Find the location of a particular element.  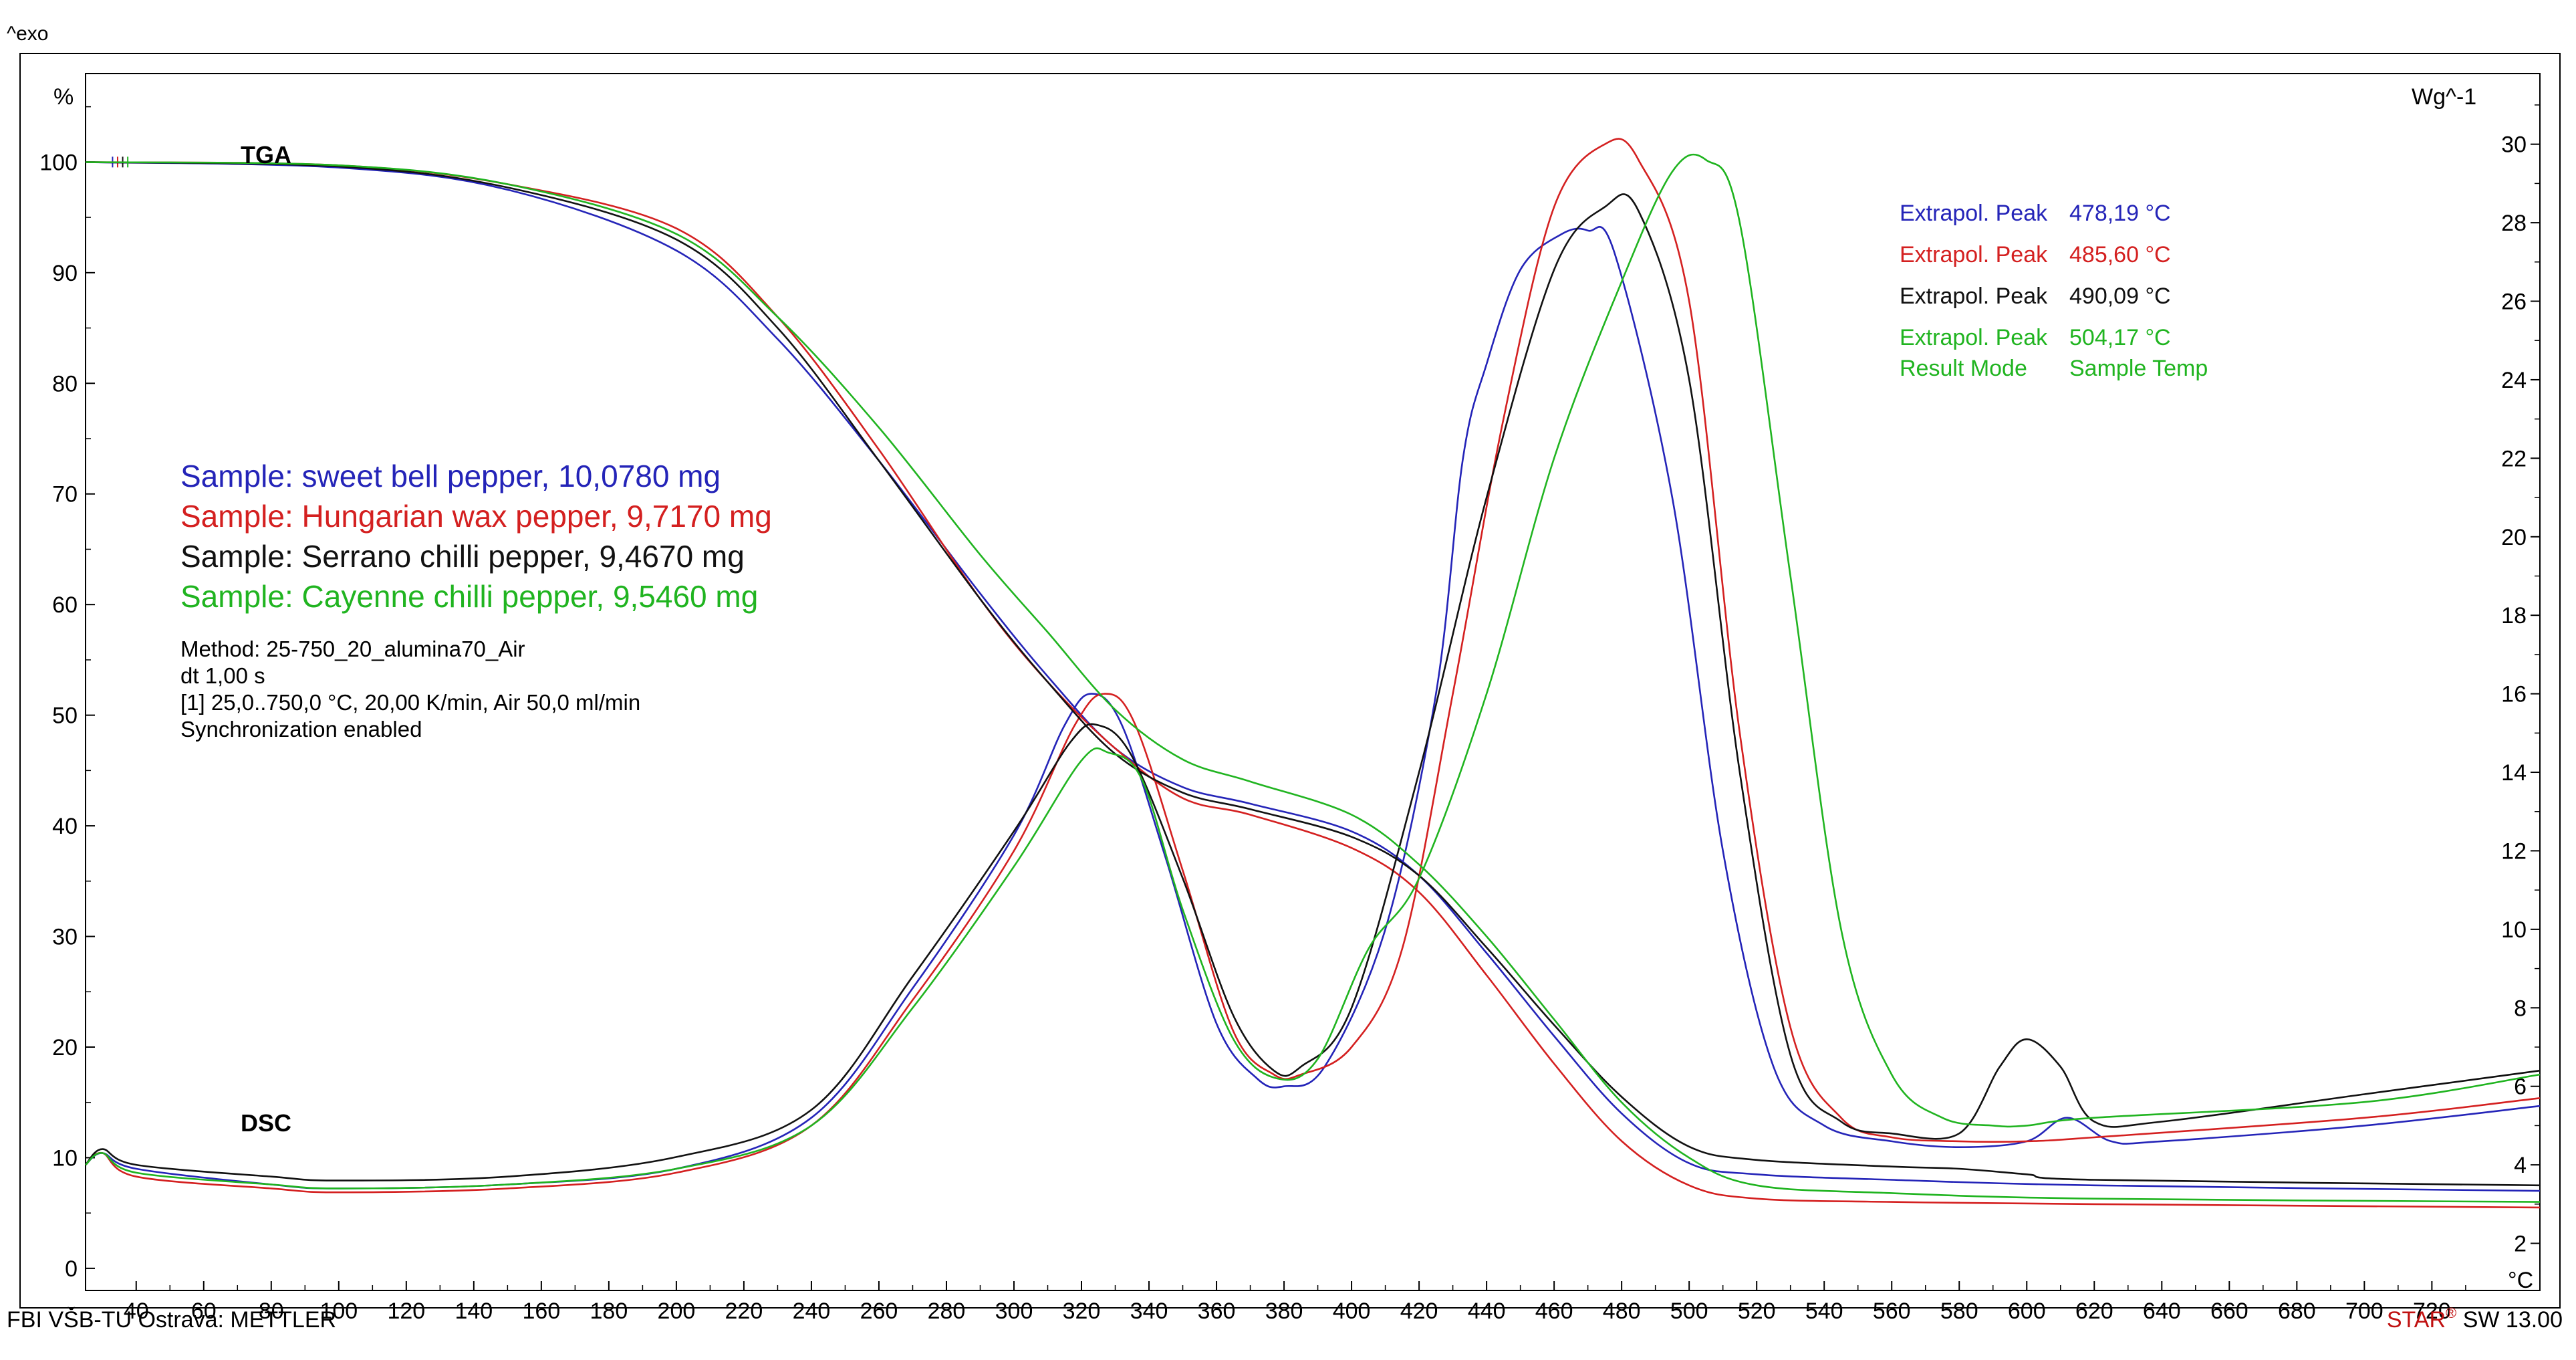

x-tick-label: 420 is located at coordinates (1419, 1311).